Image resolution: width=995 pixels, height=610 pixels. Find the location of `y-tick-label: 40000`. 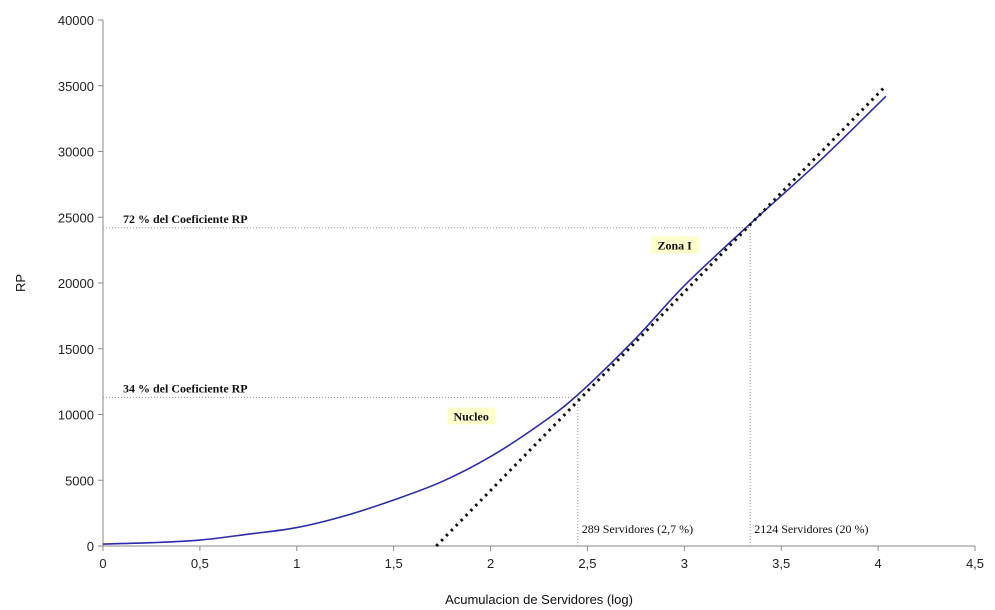

y-tick-label: 40000 is located at coordinates (76, 20).